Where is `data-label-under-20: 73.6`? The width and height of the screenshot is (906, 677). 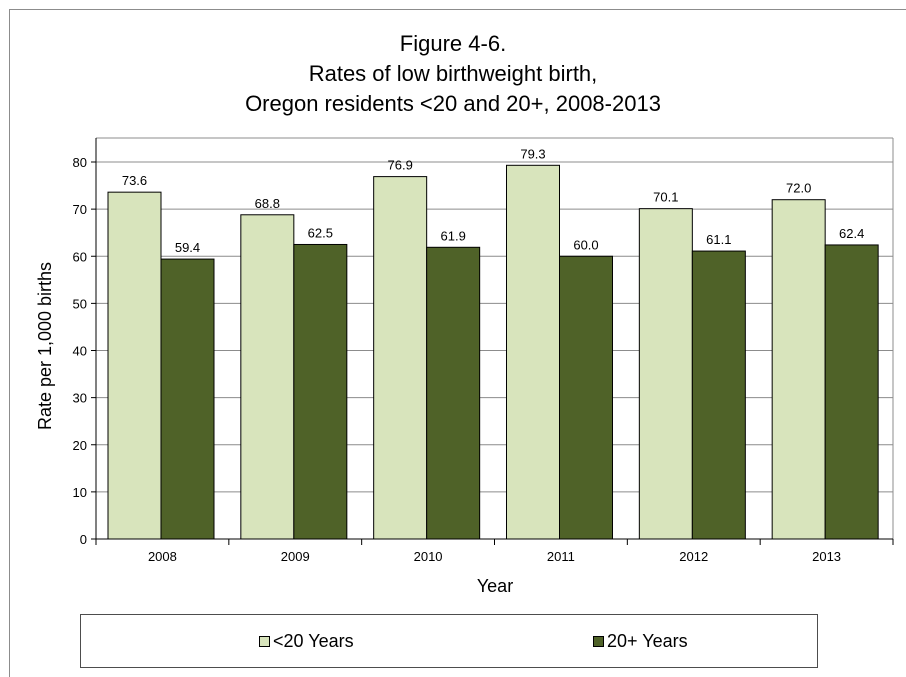 data-label-under-20: 73.6 is located at coordinates (134, 180).